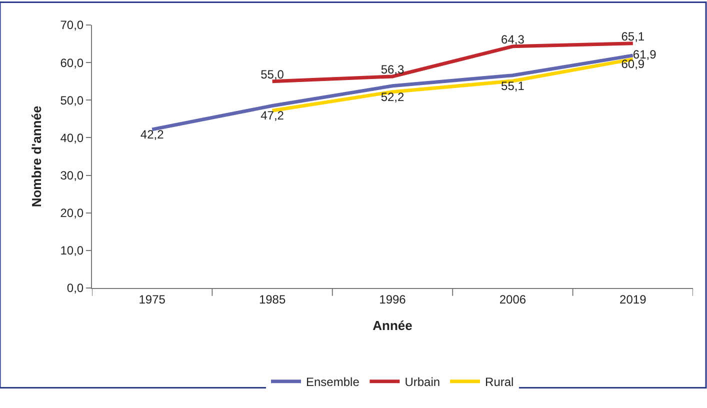 The image size is (707, 408). I want to click on y-tick-label: 0,0, so click(75, 288).